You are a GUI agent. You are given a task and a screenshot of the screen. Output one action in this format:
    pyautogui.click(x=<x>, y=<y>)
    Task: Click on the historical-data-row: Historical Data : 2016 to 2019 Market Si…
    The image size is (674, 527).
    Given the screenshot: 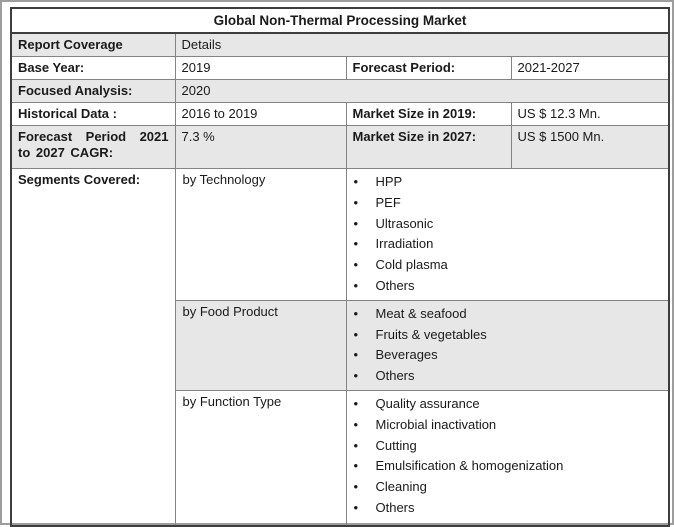 What is the action you would take?
    pyautogui.click(x=340, y=114)
    